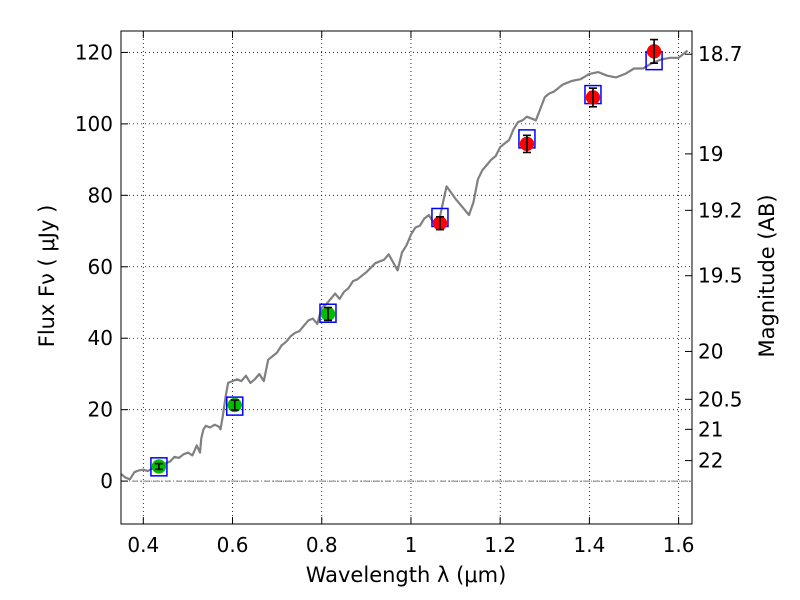  What do you see at coordinates (100, 195) in the screenshot?
I see `y-tick-label: 80` at bounding box center [100, 195].